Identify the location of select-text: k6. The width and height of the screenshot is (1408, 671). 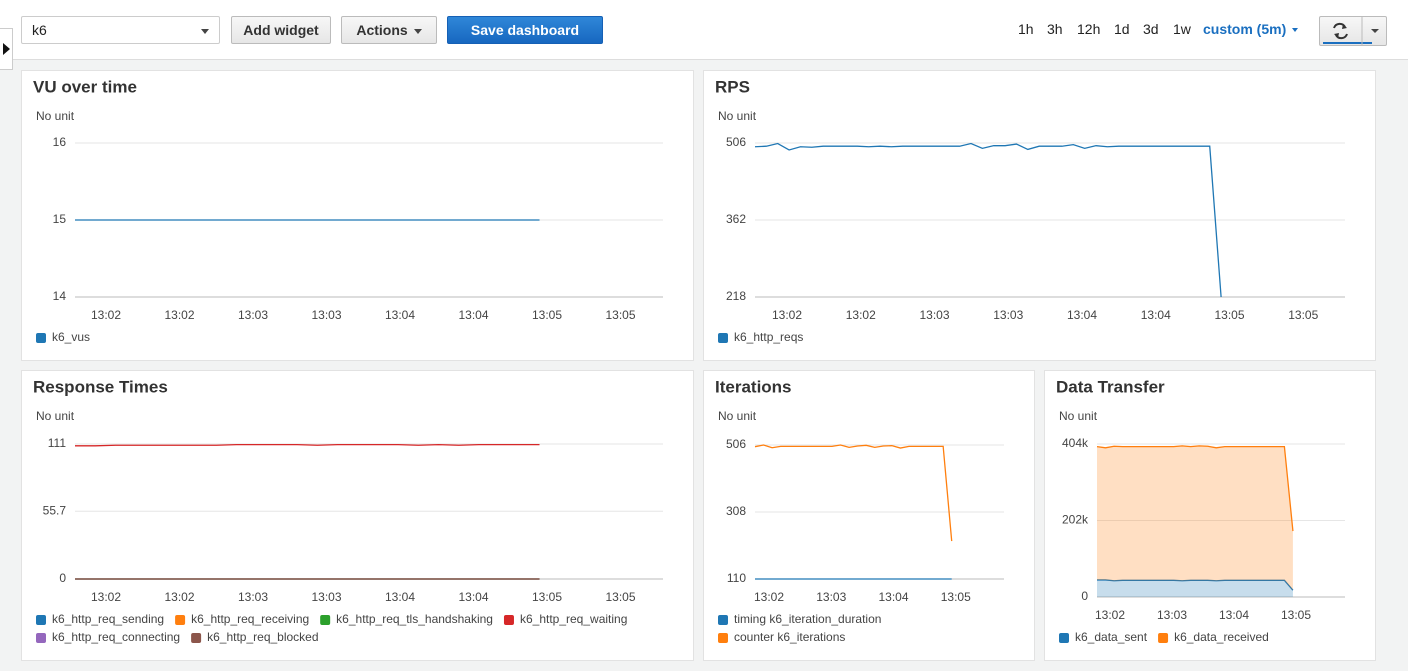
(39, 30).